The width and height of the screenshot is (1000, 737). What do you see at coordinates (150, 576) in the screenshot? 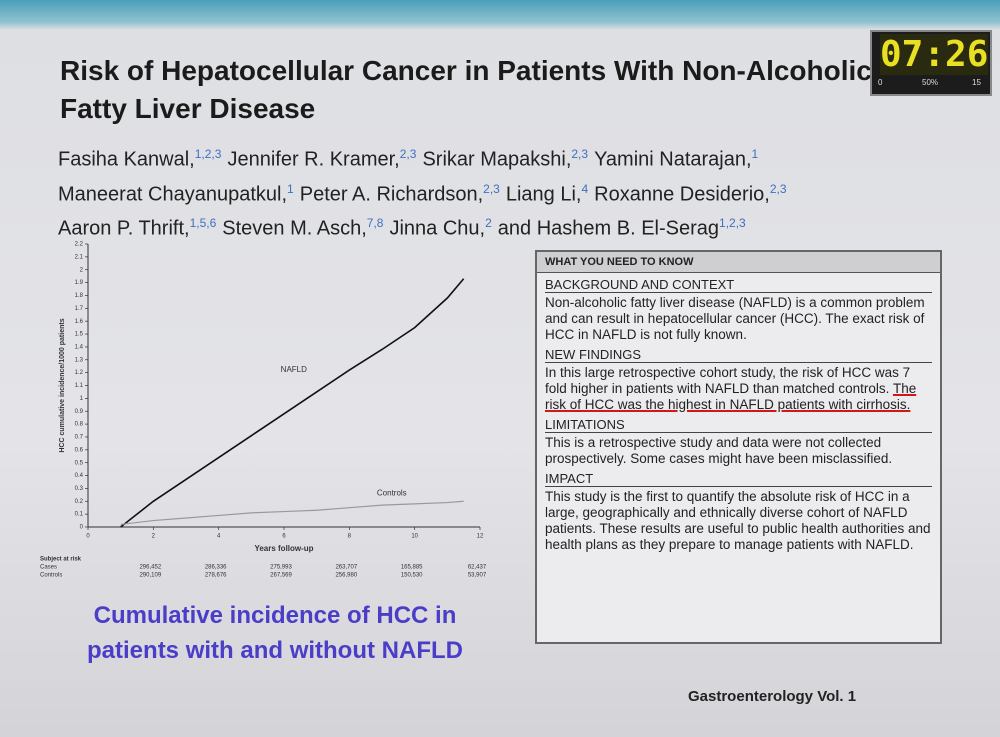
I see `risk-cell: 290,109` at bounding box center [150, 576].